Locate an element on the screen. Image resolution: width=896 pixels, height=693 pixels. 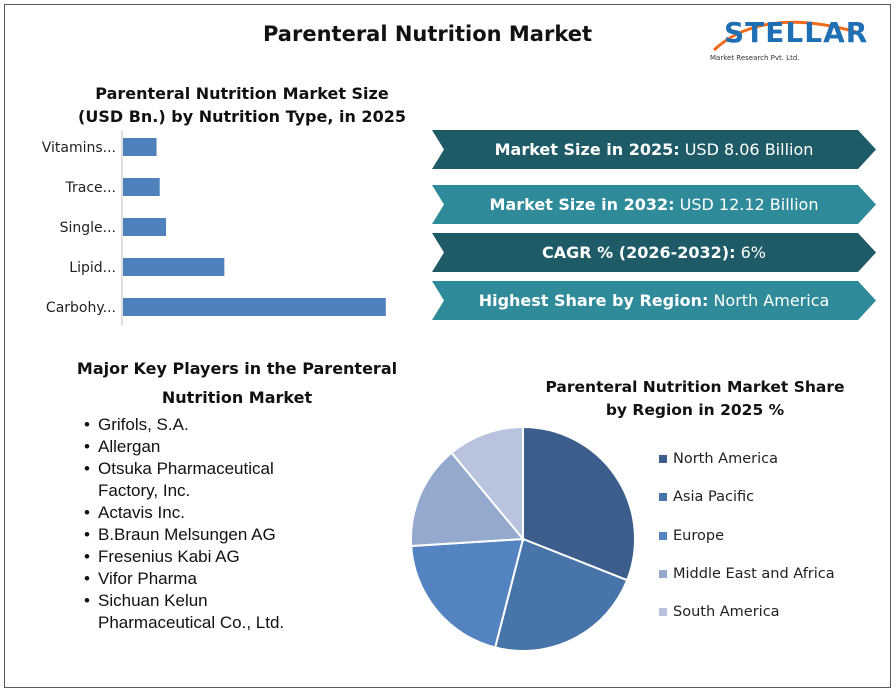
banner-label: Highest Share by Region: is located at coordinates (593, 300).